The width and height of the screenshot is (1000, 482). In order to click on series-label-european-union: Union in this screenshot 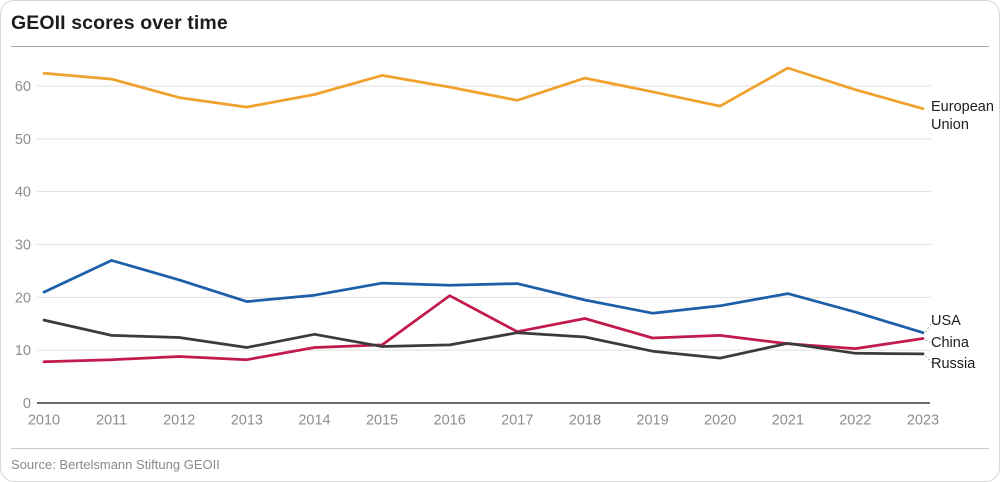, I will do `click(950, 125)`.